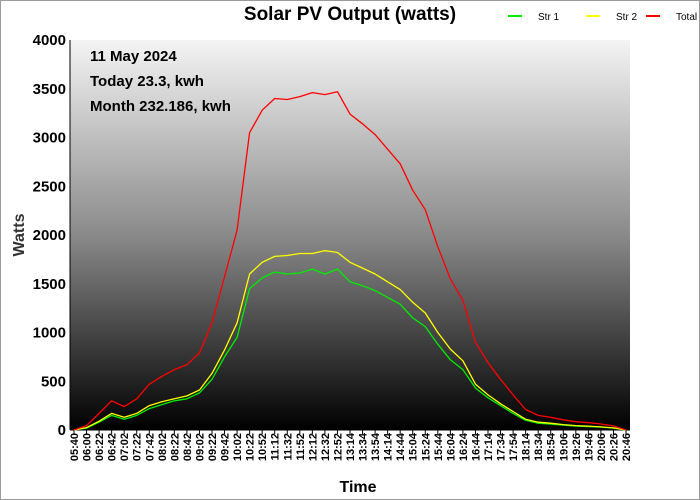 The image size is (700, 500). Describe the element at coordinates (301, 447) in the screenshot. I see `x-tick-label: 11:52` at that location.